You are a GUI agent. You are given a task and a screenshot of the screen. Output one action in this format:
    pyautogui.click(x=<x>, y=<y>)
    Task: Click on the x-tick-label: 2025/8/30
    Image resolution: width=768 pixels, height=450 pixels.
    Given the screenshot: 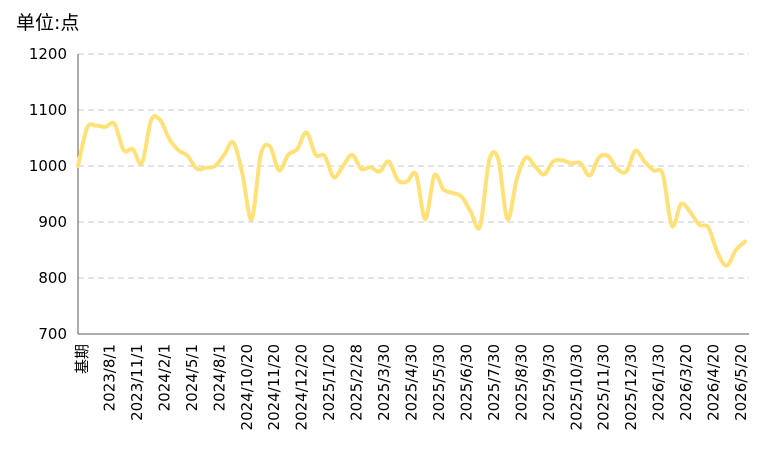 What is the action you would take?
    pyautogui.click(x=521, y=382)
    